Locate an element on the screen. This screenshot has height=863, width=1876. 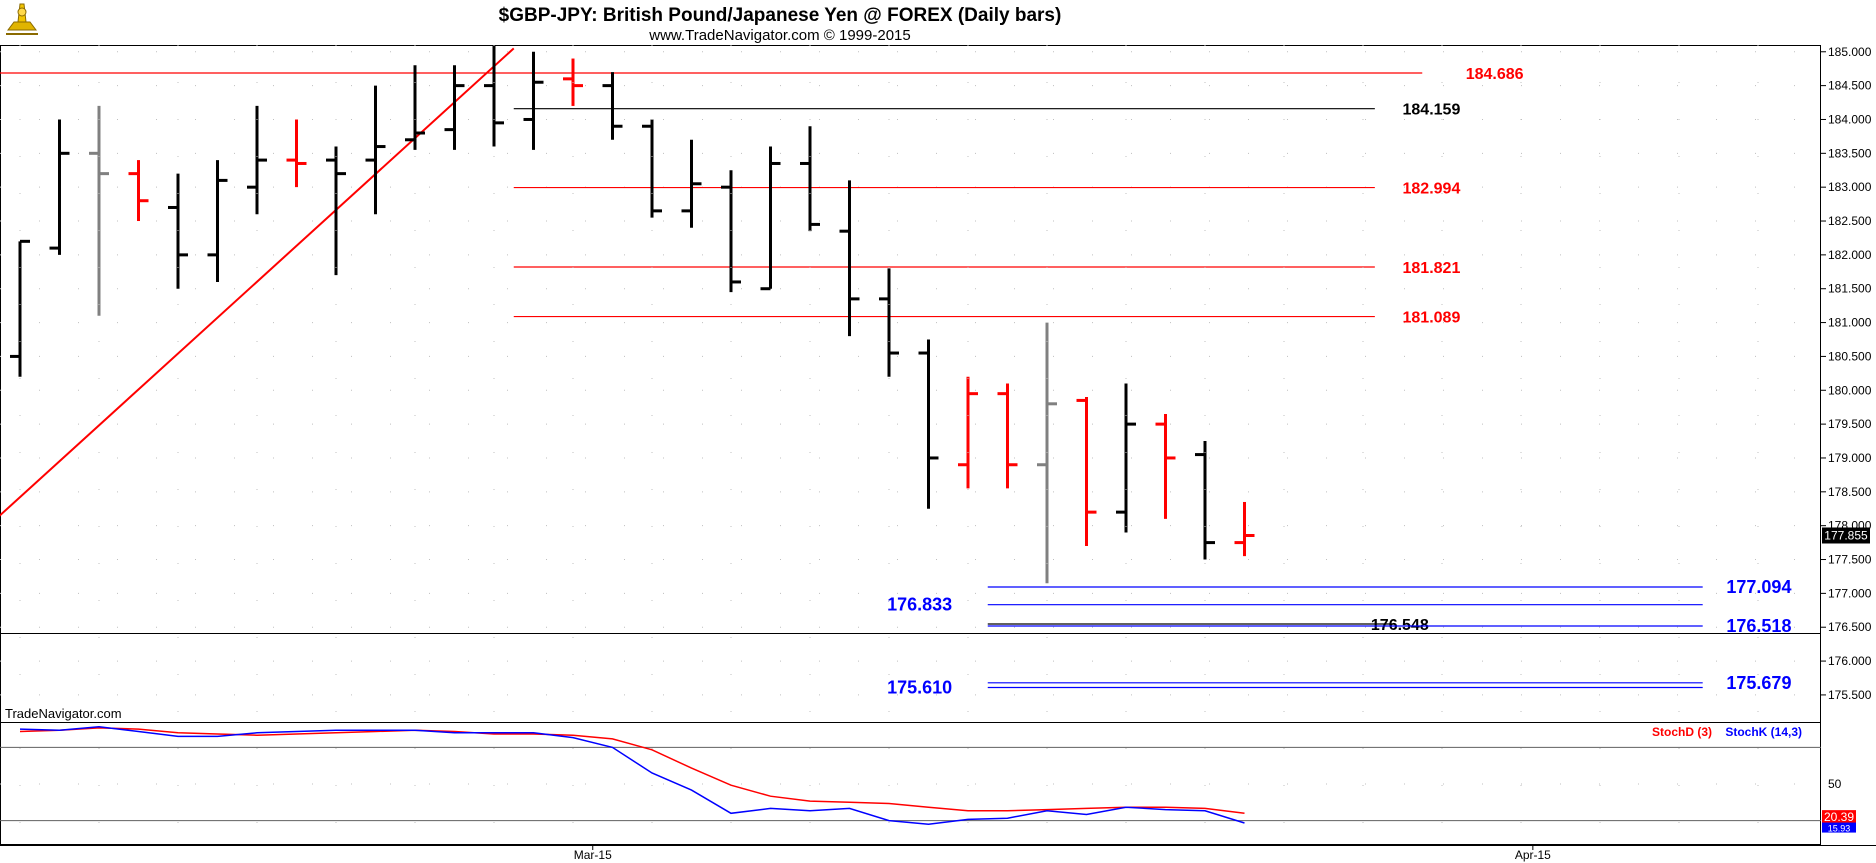
price-tick-label: 184.000 is located at coordinates (1850, 119).